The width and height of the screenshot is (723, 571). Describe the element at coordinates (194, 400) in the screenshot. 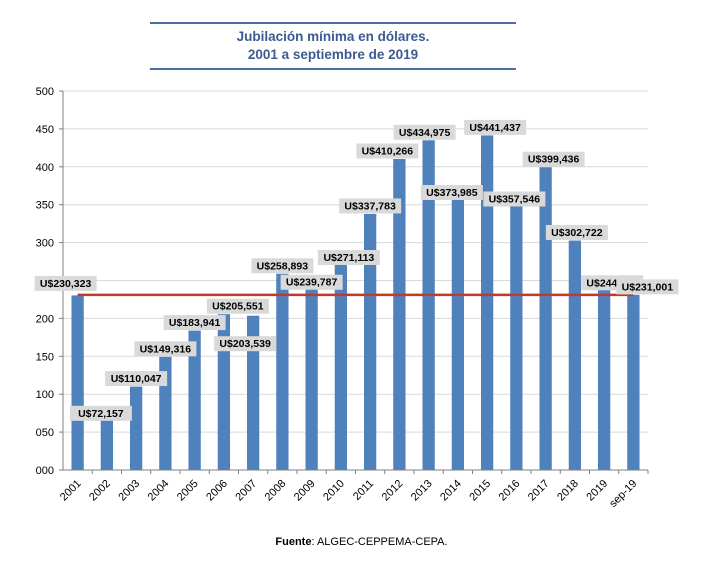

I see `bar-2005` at that location.